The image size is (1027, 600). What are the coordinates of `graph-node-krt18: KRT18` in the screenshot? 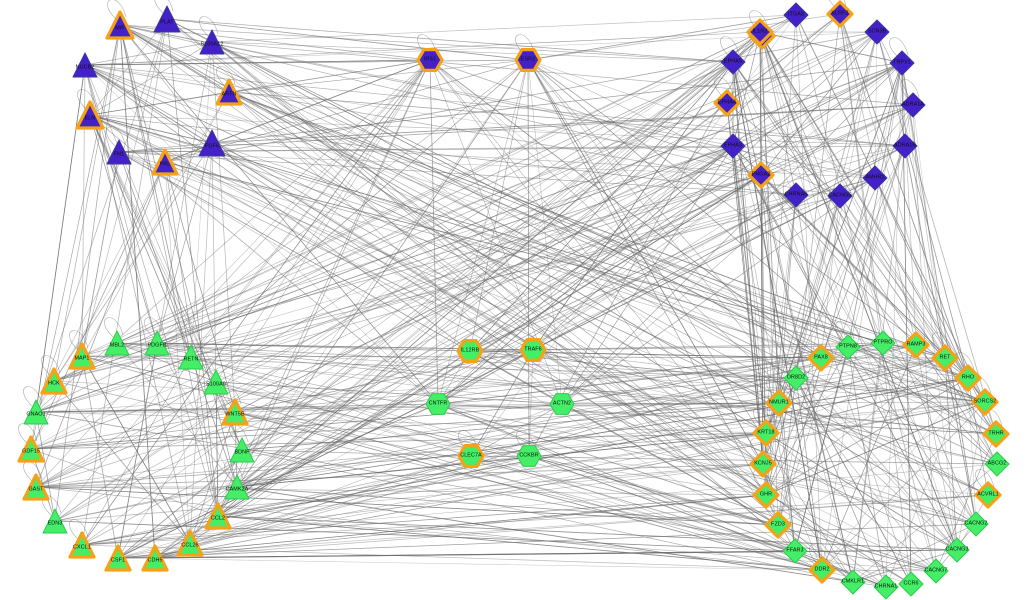 It's located at (766, 433).